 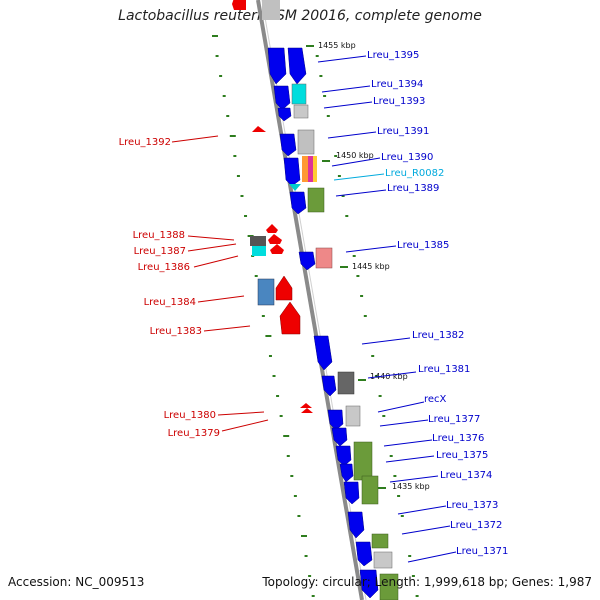 I want to click on gene-label: Lreu_1375, so click(x=462, y=455).